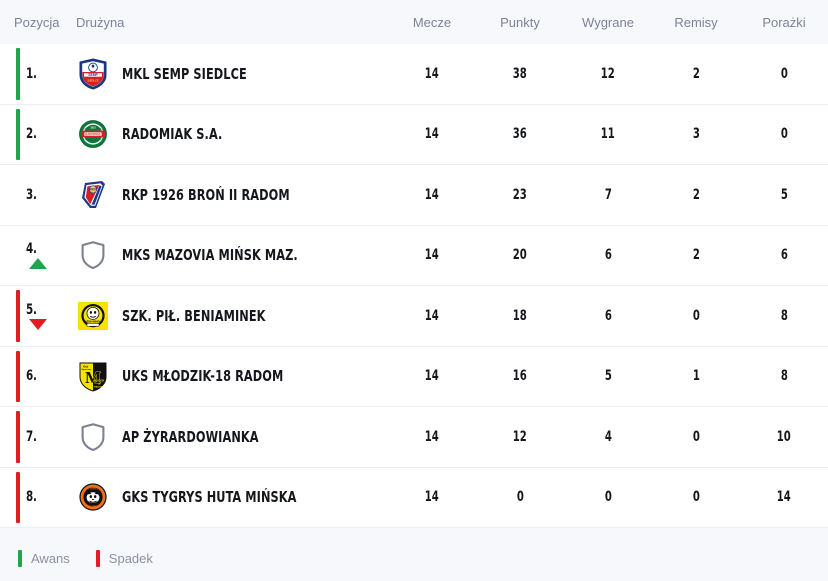  What do you see at coordinates (432, 22) in the screenshot?
I see `column-header-matches: Mecze` at bounding box center [432, 22].